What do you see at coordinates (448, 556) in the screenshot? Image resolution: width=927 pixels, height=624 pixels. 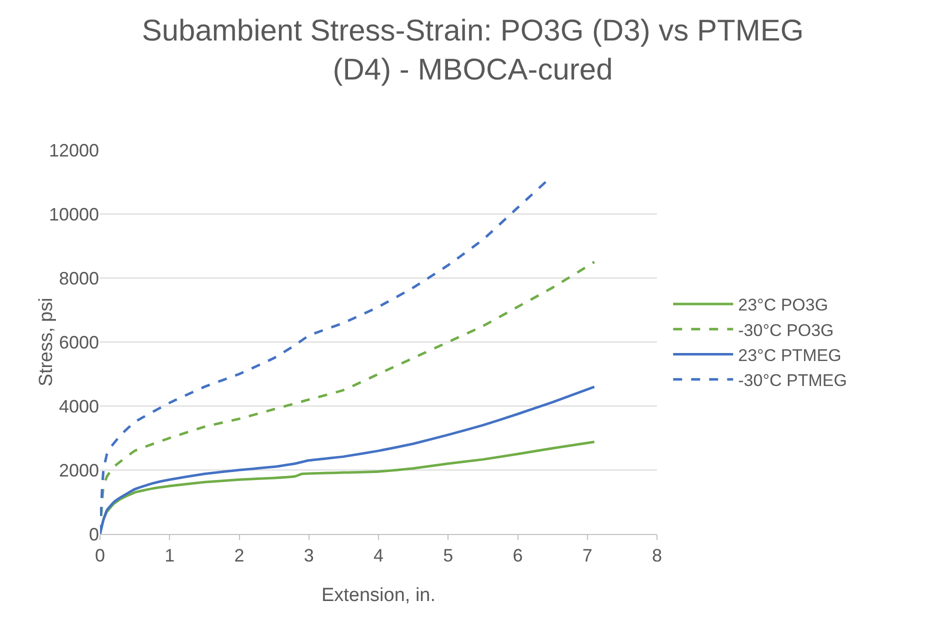 I see `x-tick-label: 5` at bounding box center [448, 556].